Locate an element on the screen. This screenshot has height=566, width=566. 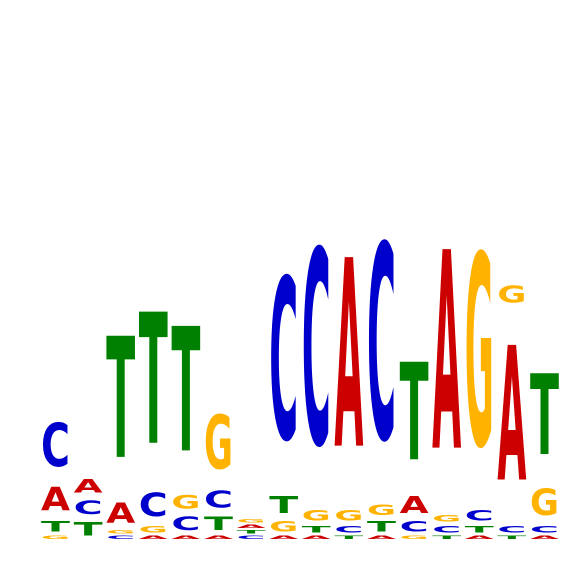
logo-letter-C-pos-5: C is located at coordinates (185, 524).